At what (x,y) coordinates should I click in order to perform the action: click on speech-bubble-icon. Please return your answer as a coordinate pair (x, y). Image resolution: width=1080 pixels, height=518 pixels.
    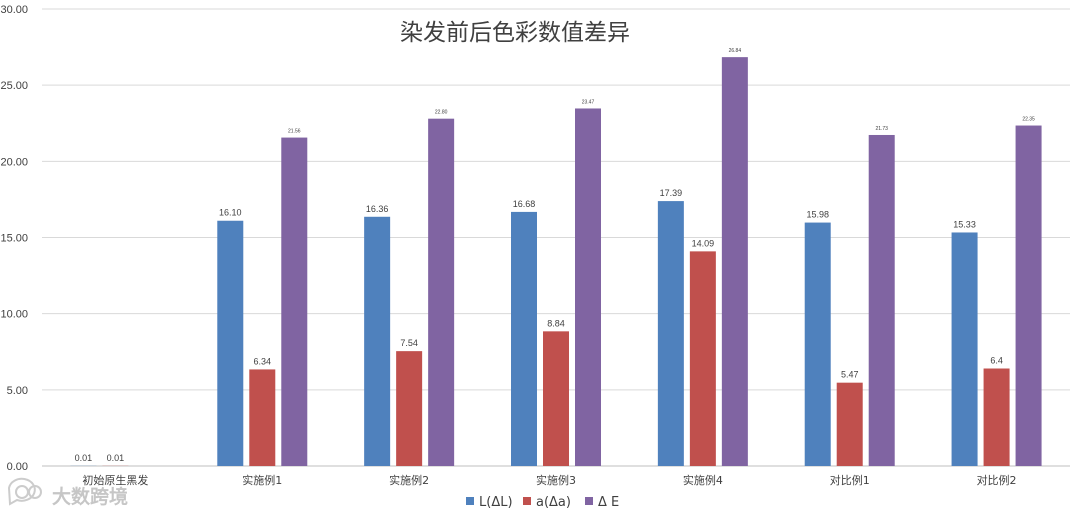
    Looking at the image, I should click on (24, 491).